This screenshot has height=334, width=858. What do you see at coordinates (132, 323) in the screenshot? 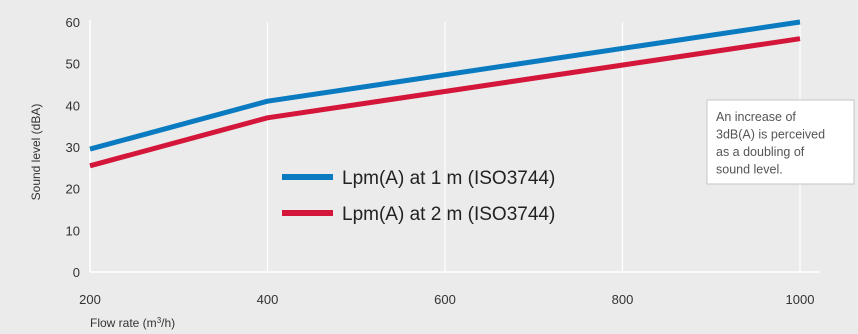
I see `x-axis-title: Flow rate (m3/h)` at bounding box center [132, 323].